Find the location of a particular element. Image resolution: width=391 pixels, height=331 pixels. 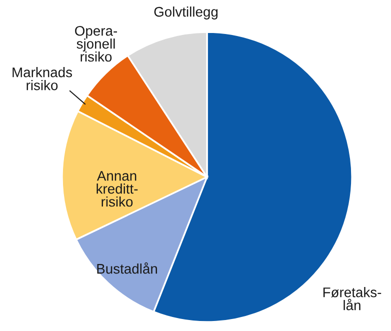

slice-label: Annan kreditt- risiko is located at coordinates (117, 189).